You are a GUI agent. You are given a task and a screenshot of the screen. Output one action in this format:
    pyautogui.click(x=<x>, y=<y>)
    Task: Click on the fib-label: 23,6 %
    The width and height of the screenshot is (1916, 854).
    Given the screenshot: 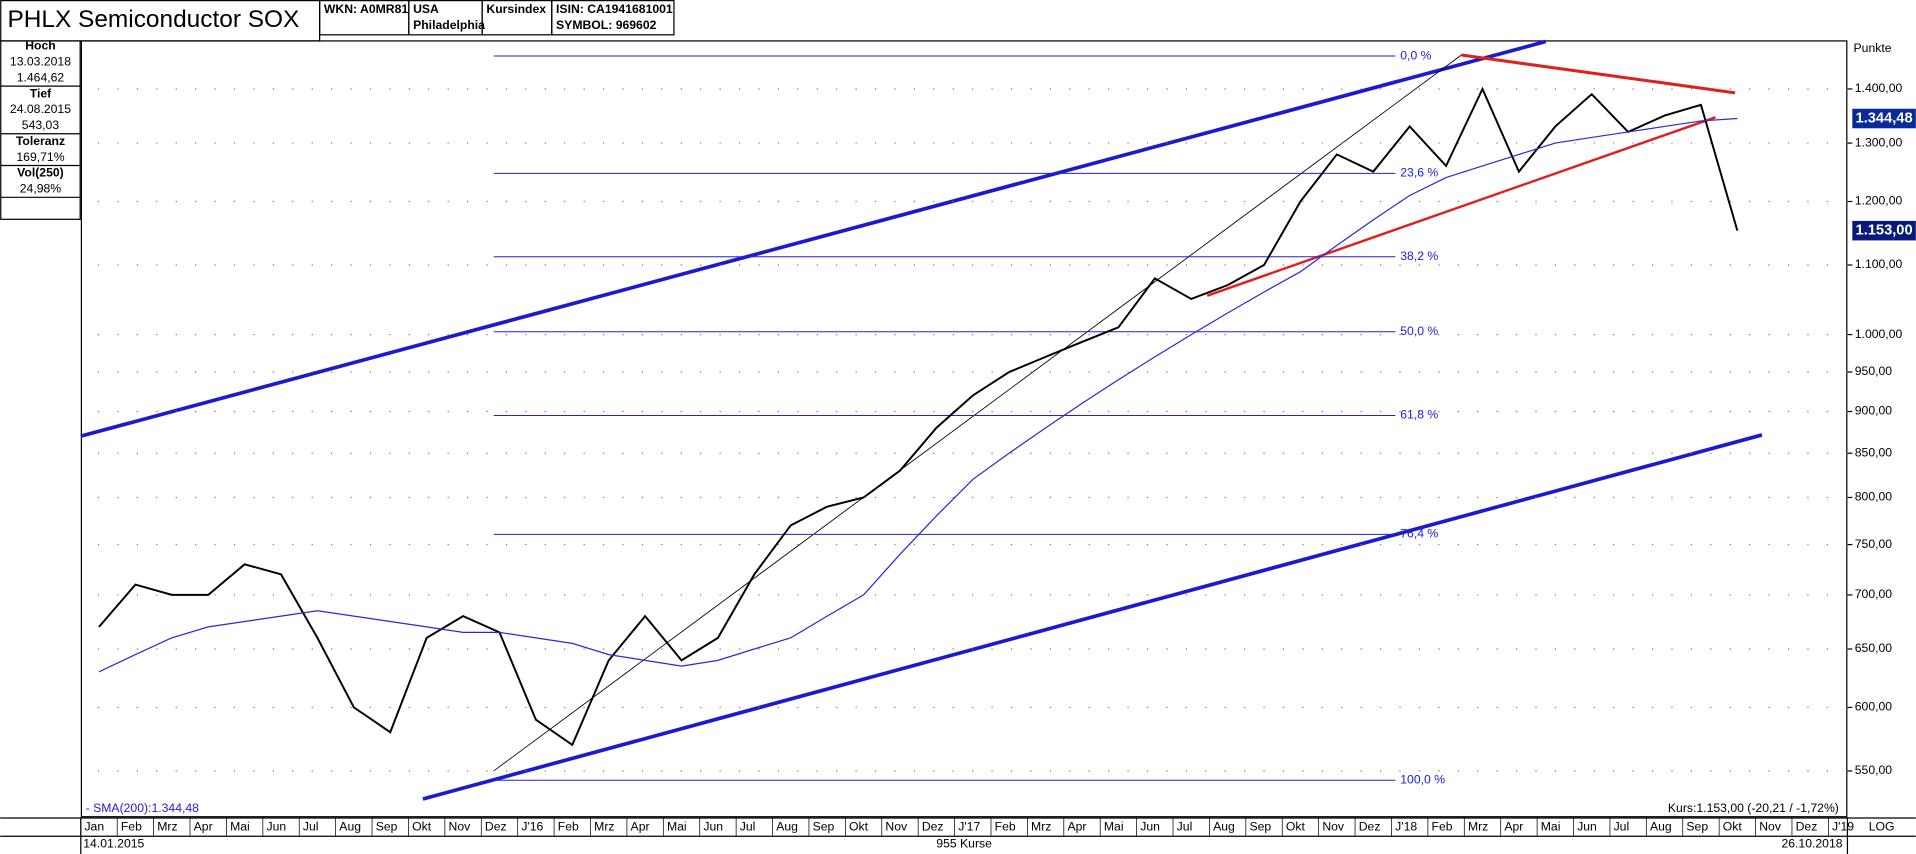 What is the action you would take?
    pyautogui.click(x=1419, y=173)
    